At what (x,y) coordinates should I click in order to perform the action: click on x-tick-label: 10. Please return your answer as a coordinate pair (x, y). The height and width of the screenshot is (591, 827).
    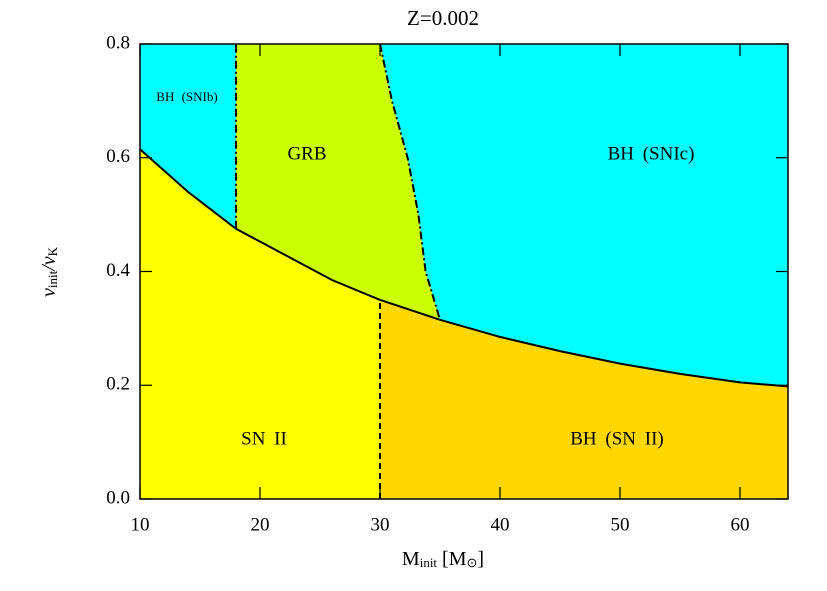
    Looking at the image, I should click on (140, 524).